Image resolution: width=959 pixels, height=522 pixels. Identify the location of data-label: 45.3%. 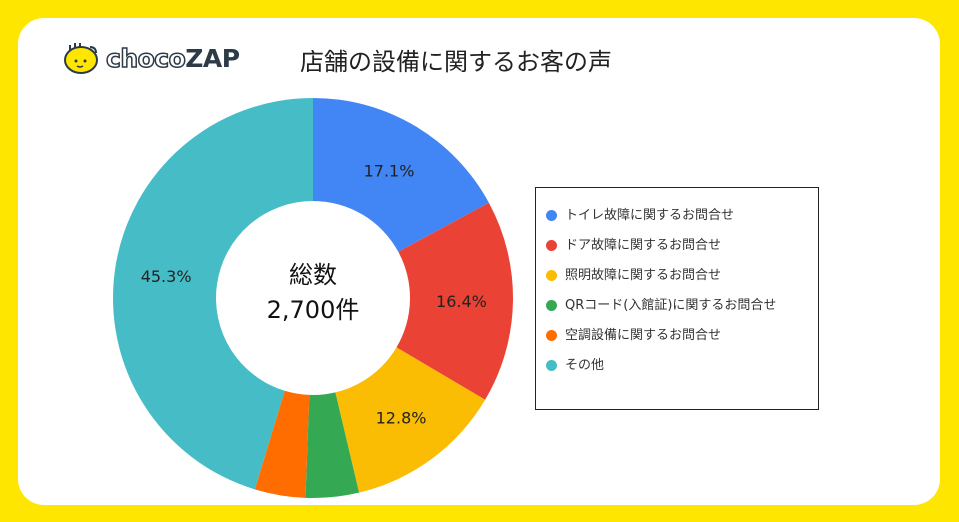
(166, 276).